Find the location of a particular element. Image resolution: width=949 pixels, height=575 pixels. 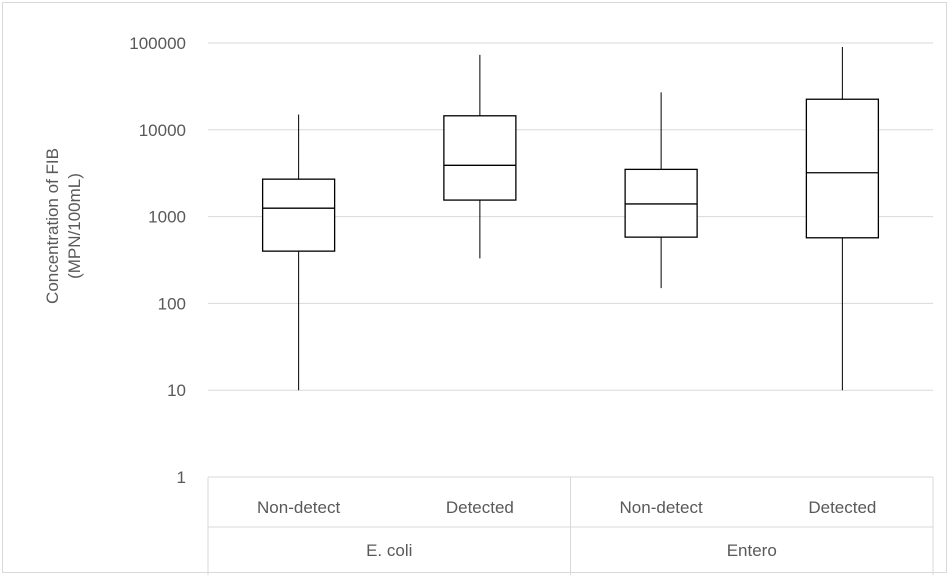

box-e-coli-detected is located at coordinates (480, 156).